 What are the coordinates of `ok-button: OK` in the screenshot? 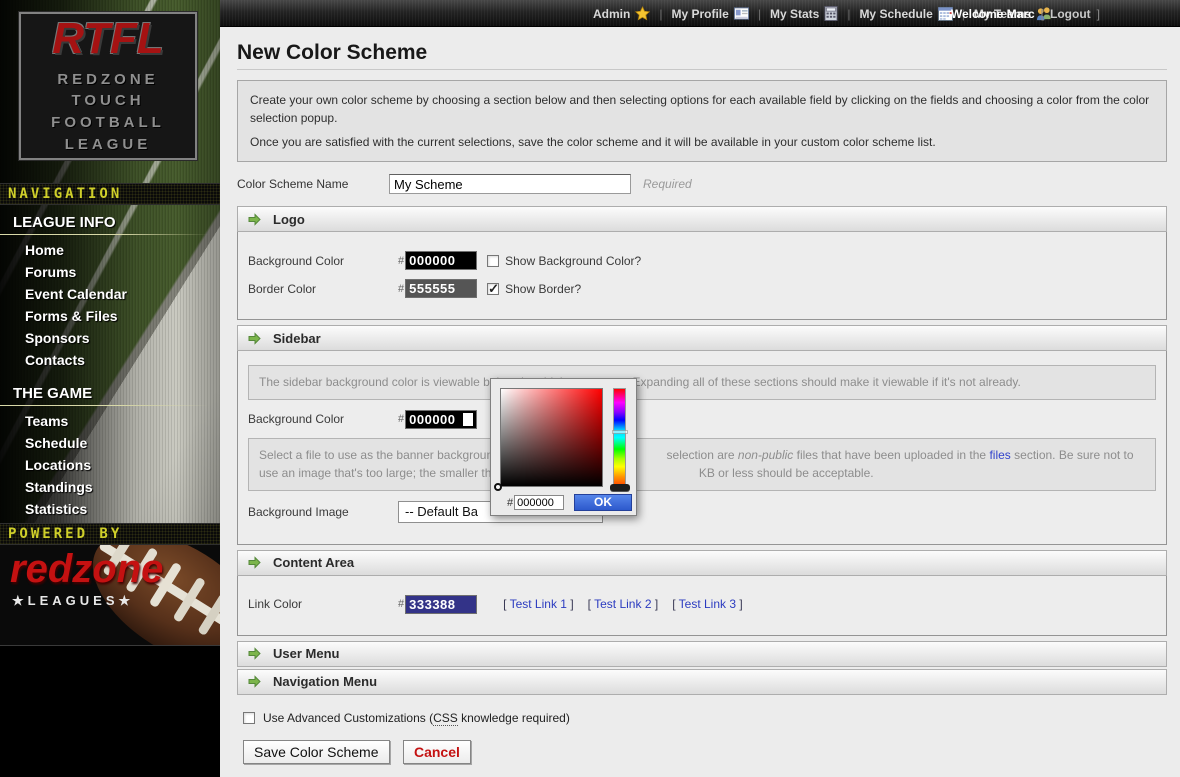 It's located at (603, 502).